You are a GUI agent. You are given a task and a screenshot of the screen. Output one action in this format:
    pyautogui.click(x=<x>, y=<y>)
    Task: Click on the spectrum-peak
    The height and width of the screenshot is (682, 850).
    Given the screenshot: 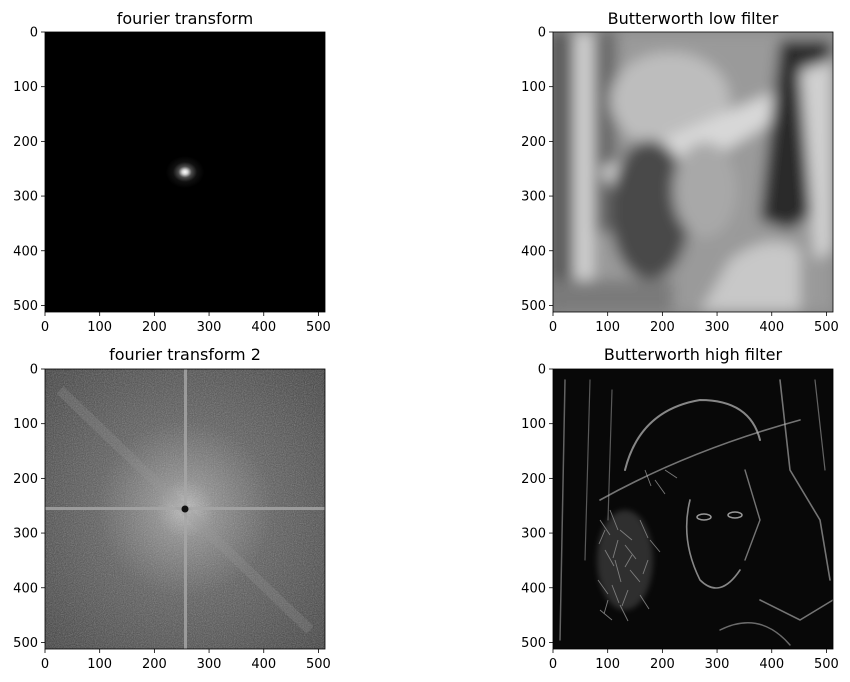 What is the action you would take?
    pyautogui.click(x=185, y=172)
    